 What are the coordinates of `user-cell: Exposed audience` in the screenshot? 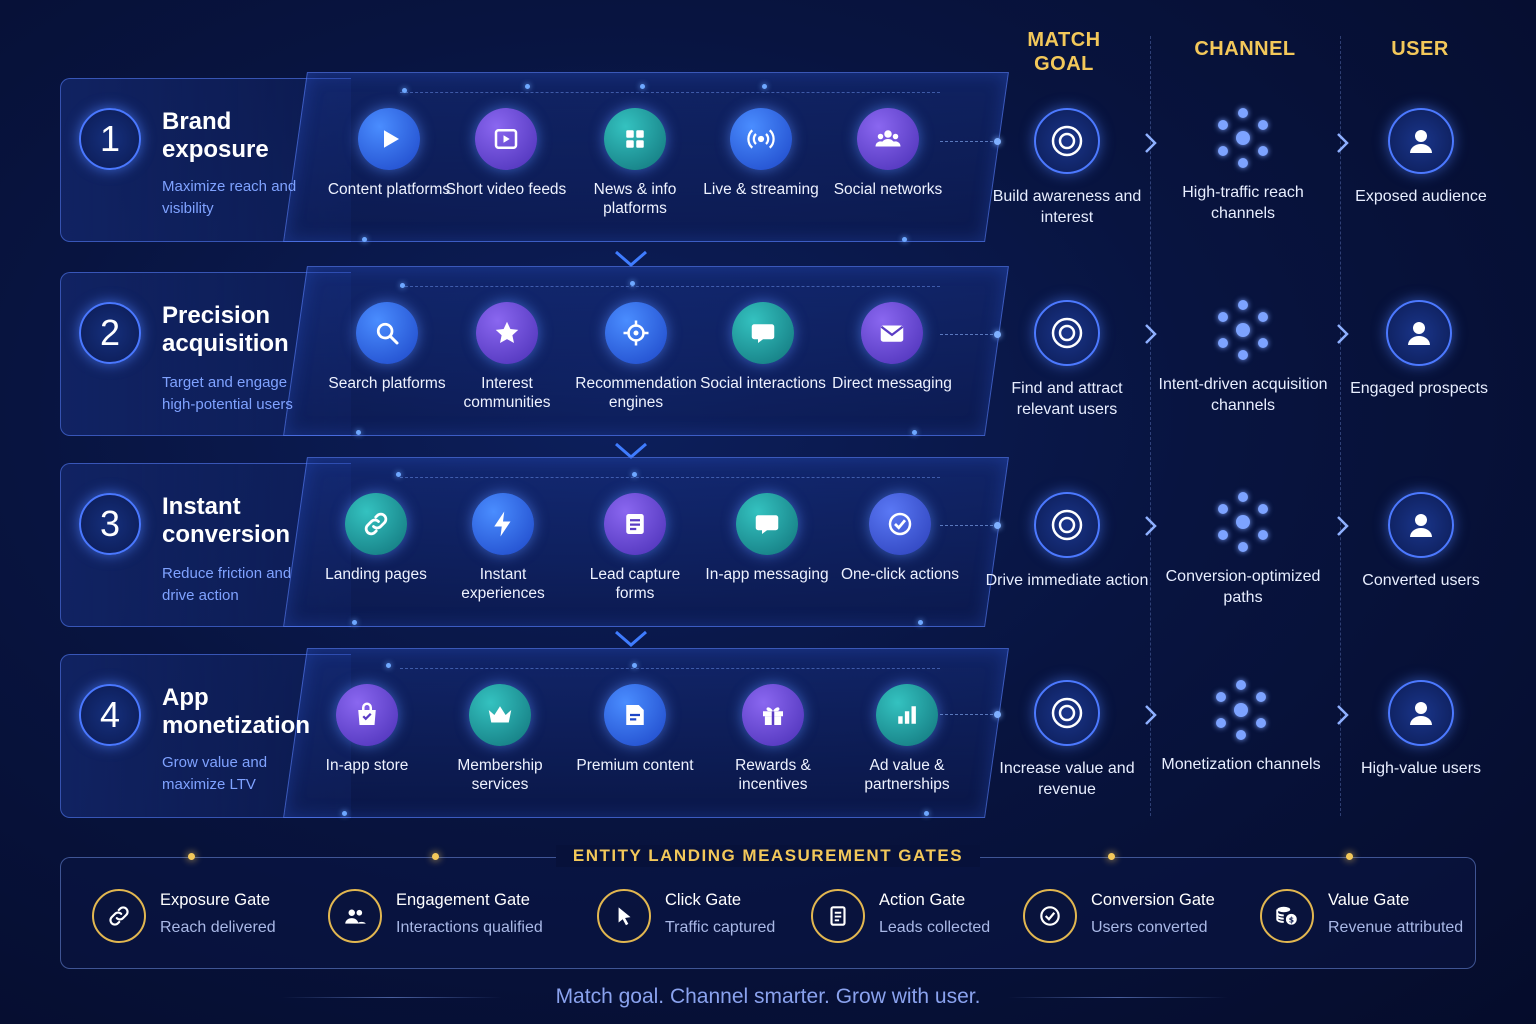 It's located at (1421, 157).